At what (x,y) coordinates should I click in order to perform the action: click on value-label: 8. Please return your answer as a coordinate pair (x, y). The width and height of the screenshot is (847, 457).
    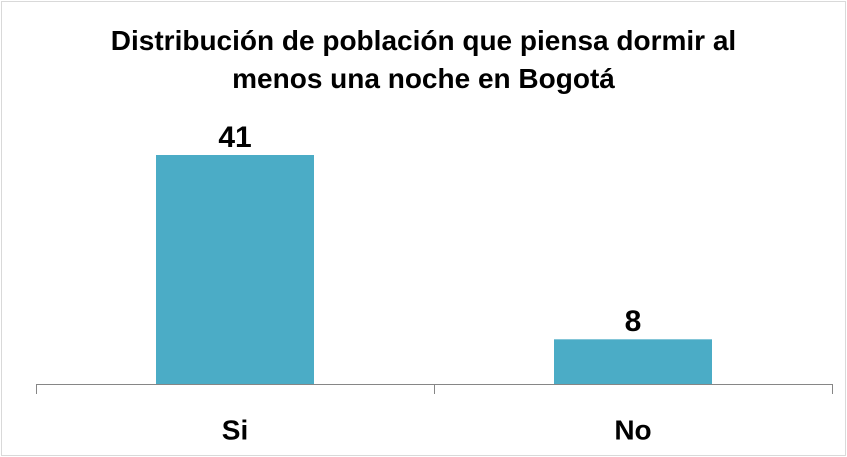
    Looking at the image, I should click on (633, 321).